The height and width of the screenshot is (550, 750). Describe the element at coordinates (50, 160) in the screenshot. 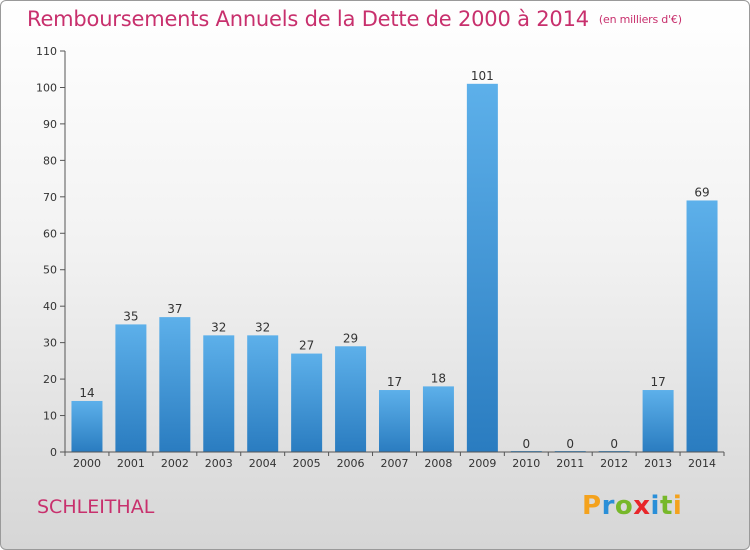

I see `y-tick-label: 80` at that location.